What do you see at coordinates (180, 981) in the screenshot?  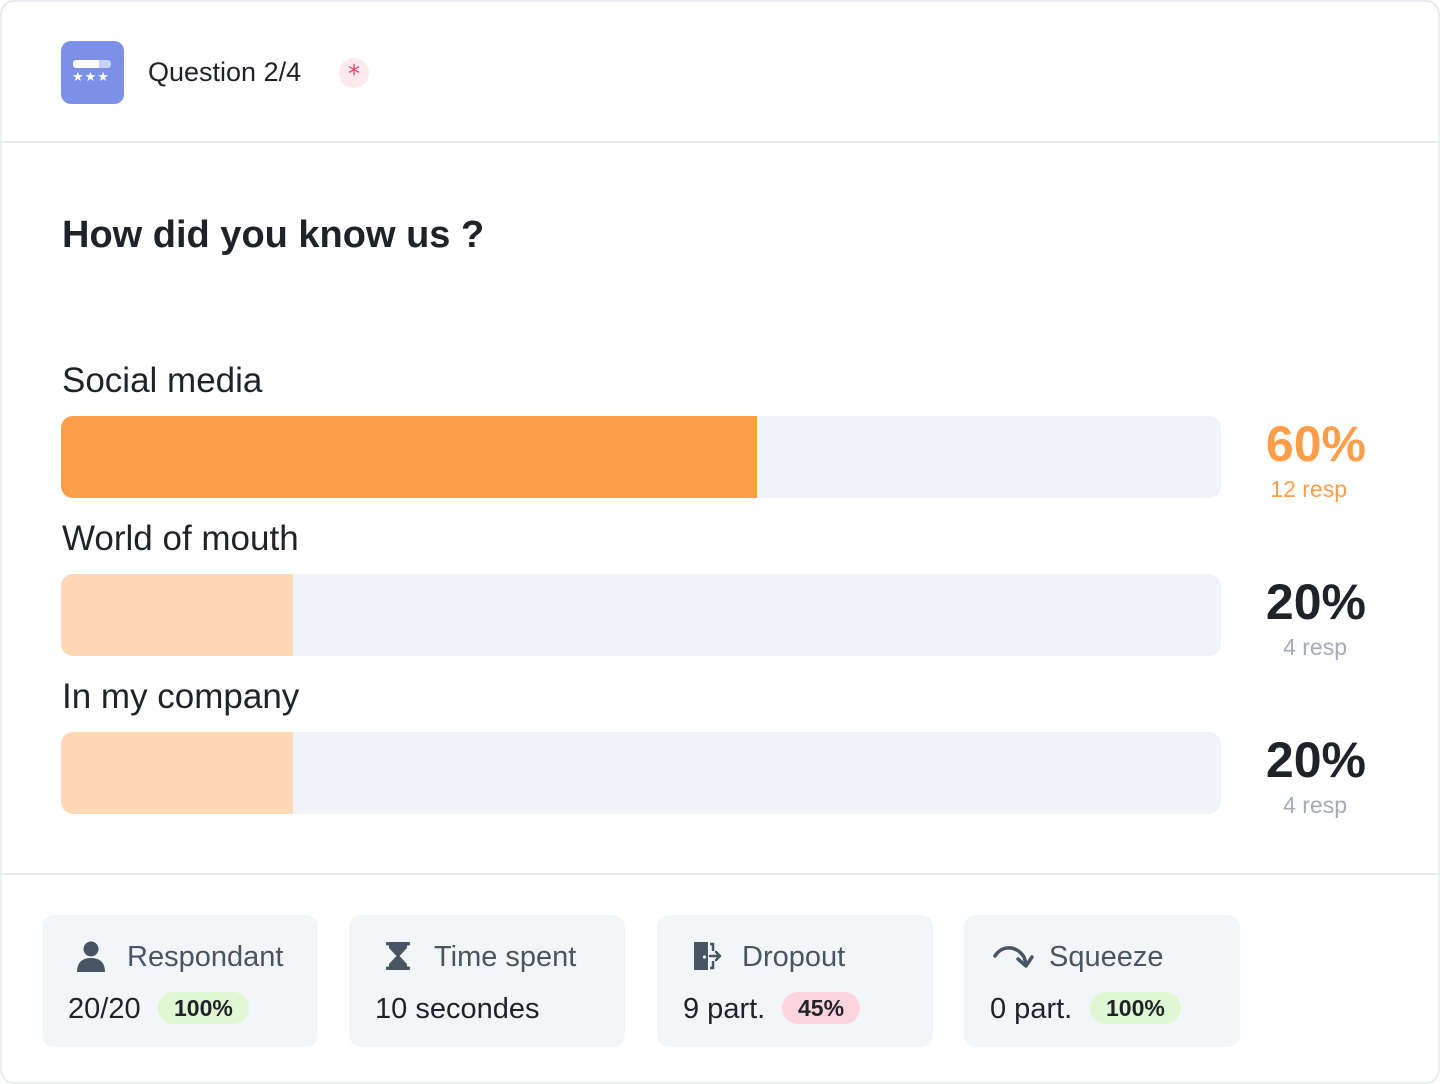 I see `stat-respondant: Respondant 20/20 100%` at bounding box center [180, 981].